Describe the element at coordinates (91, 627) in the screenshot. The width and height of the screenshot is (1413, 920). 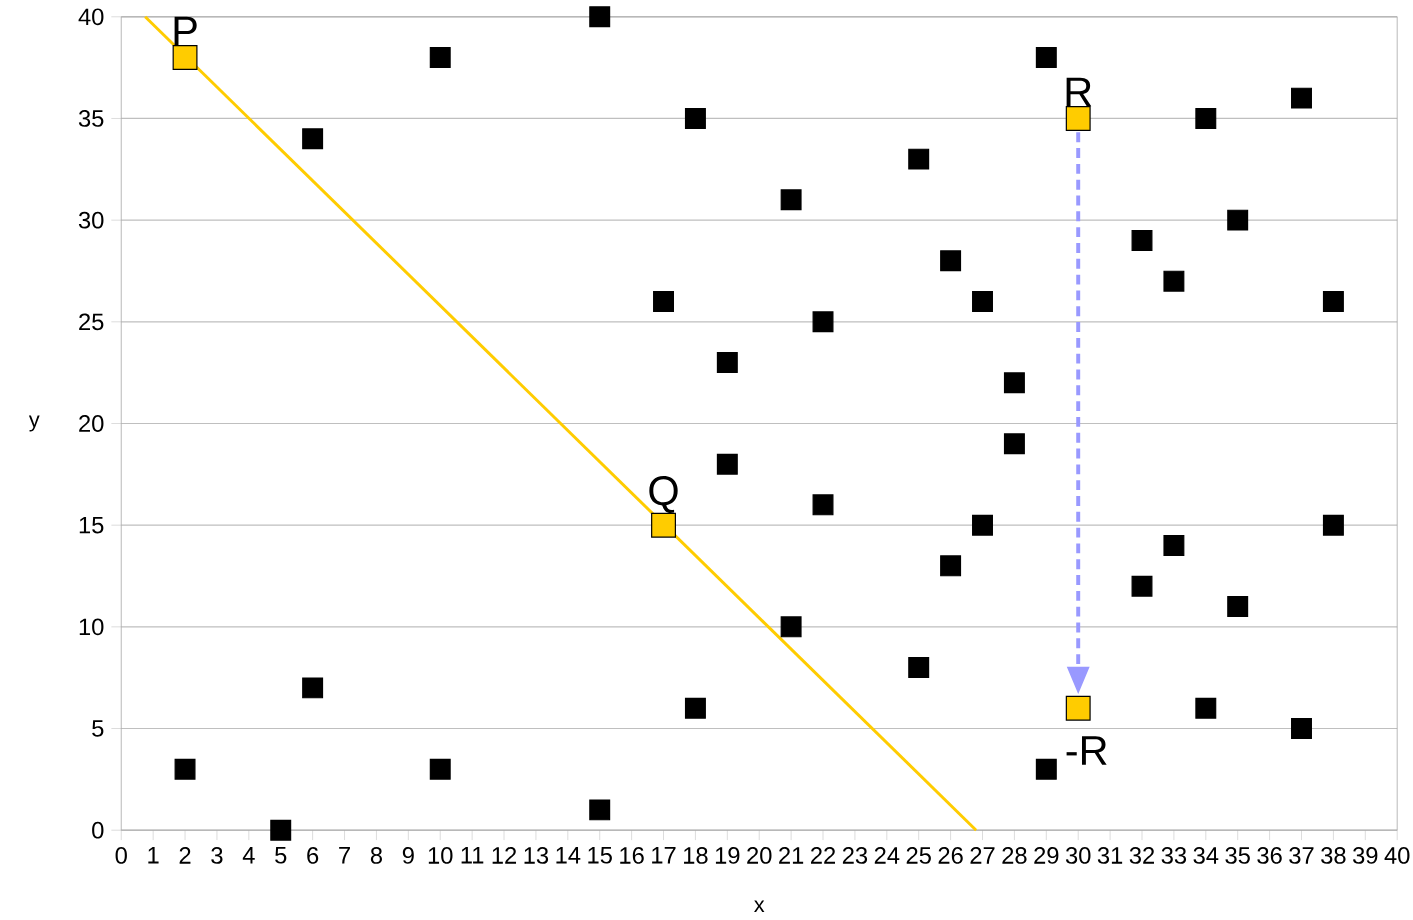
I see `y-tick-label: 10` at that location.